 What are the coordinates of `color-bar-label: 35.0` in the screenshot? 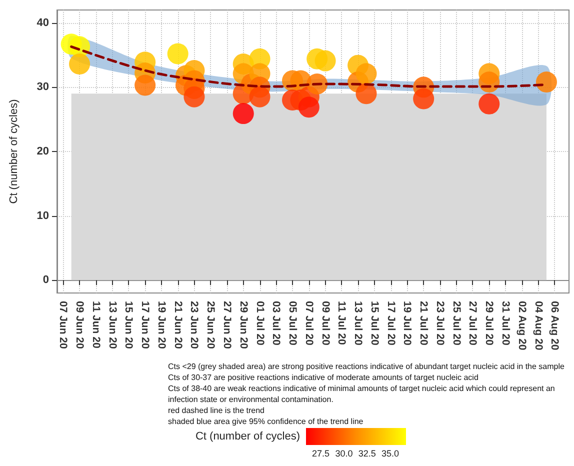 It's located at (390, 453).